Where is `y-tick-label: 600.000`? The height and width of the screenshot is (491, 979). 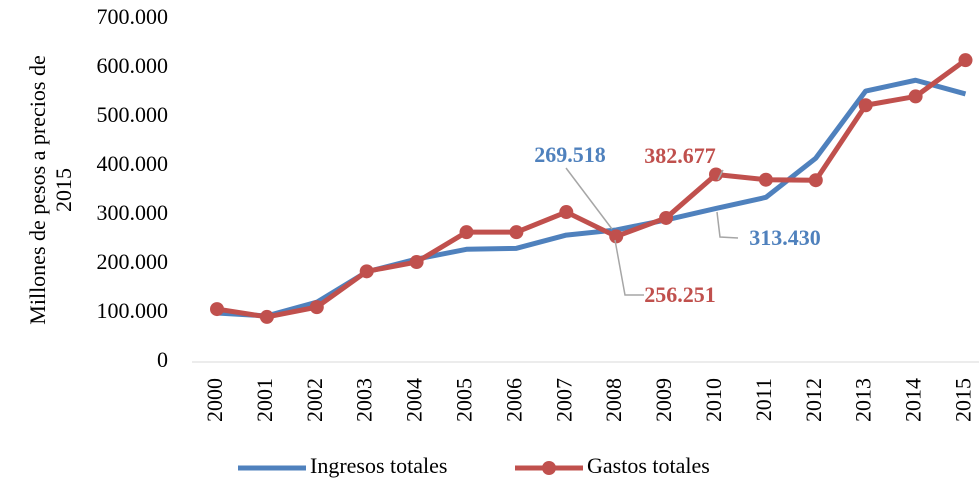
y-tick-label: 600.000 is located at coordinates (133, 65).